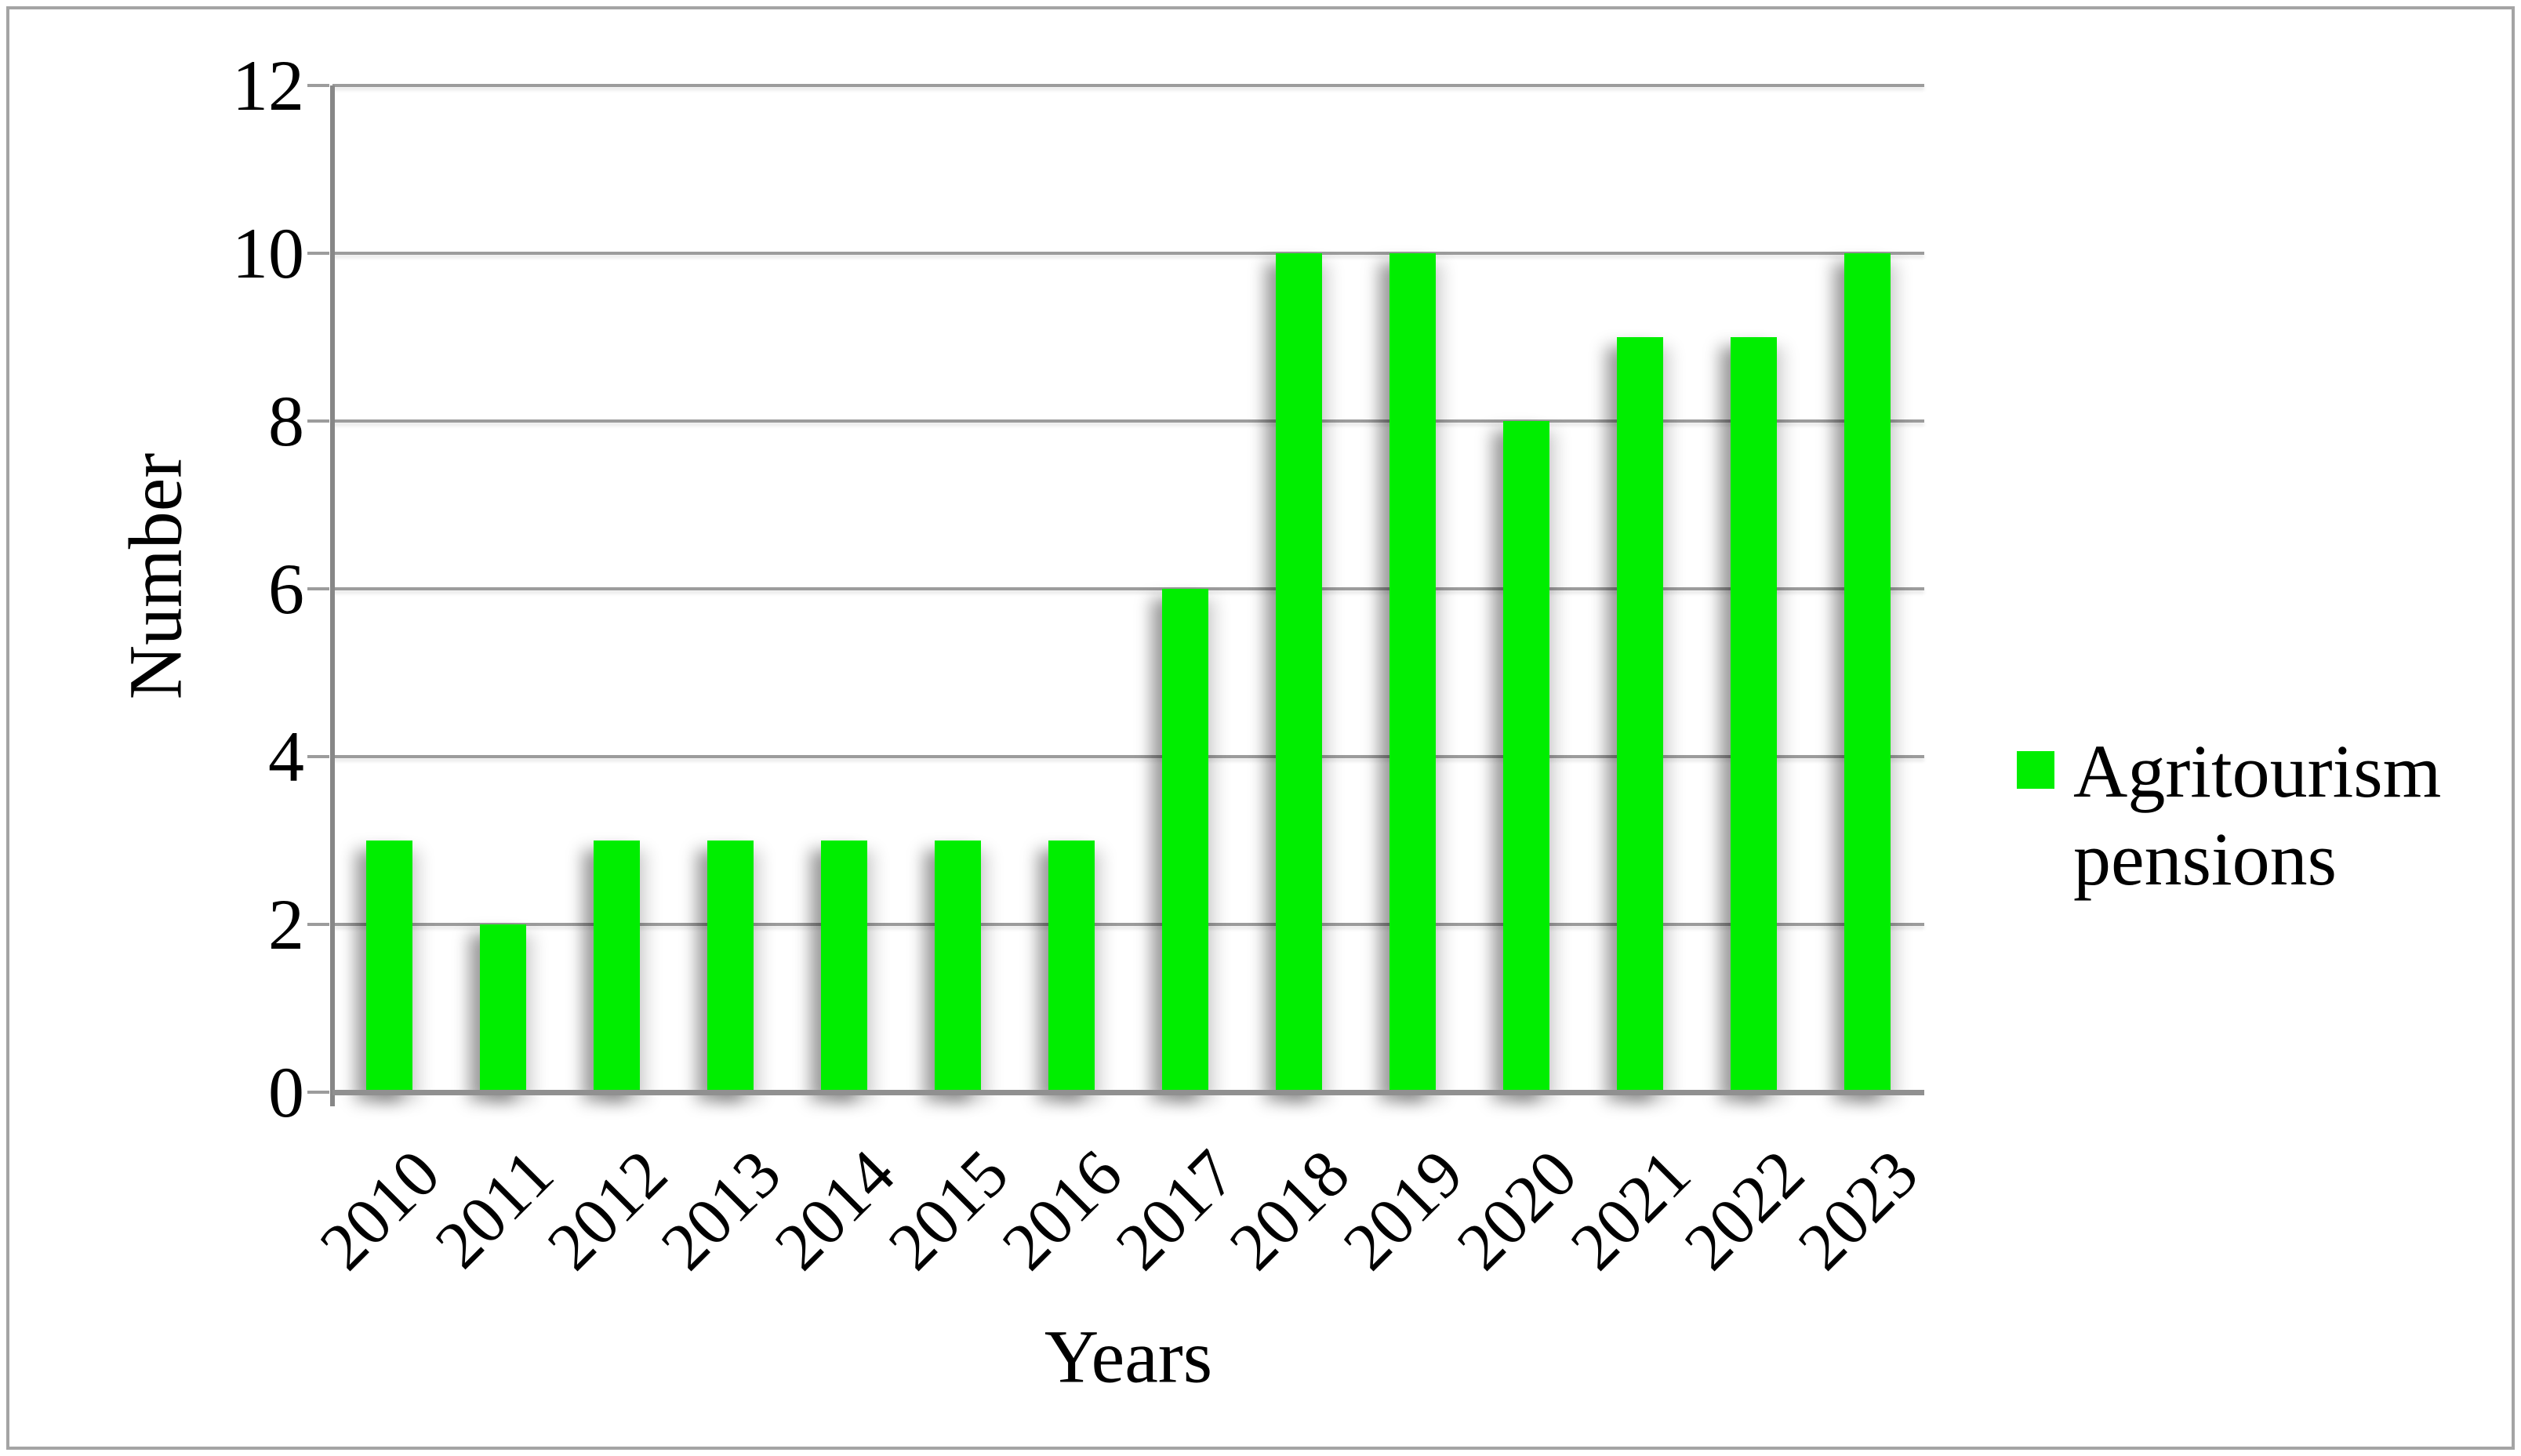  Describe the element at coordinates (286, 589) in the screenshot. I see `y-tick-label-6: 6` at that location.